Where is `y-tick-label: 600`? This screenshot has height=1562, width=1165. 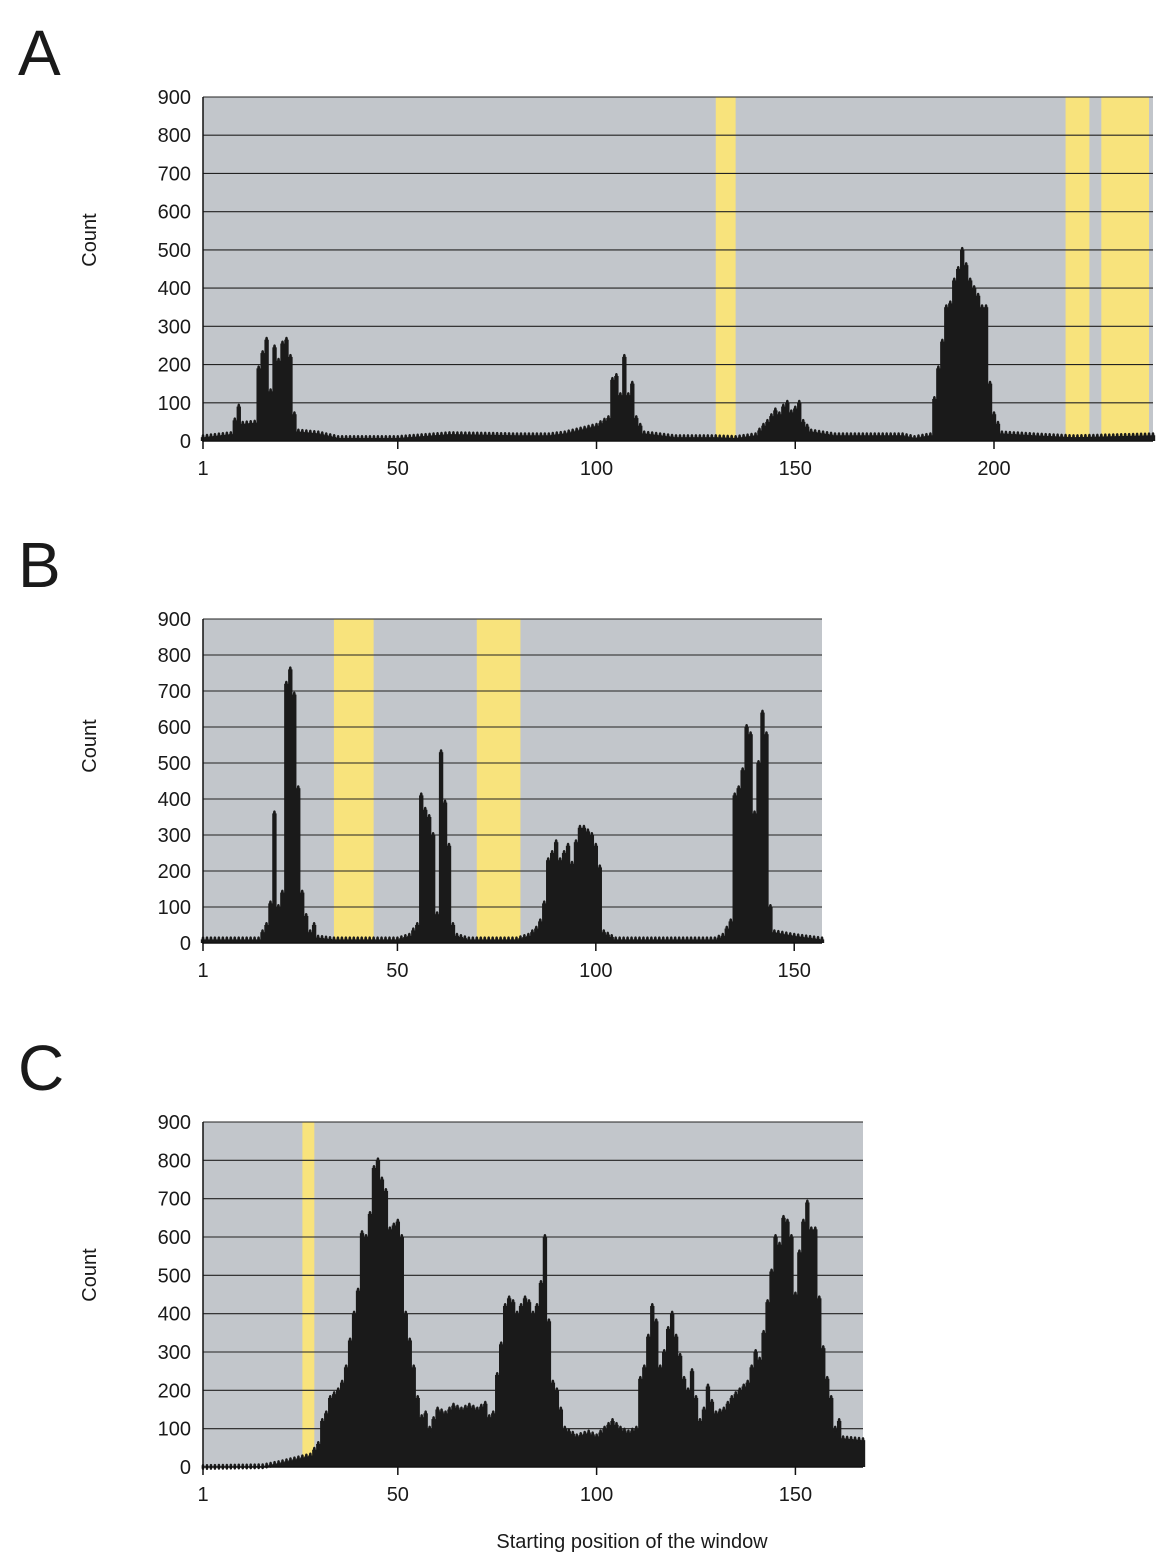
y-tick-label: 600 is located at coordinates (174, 213).